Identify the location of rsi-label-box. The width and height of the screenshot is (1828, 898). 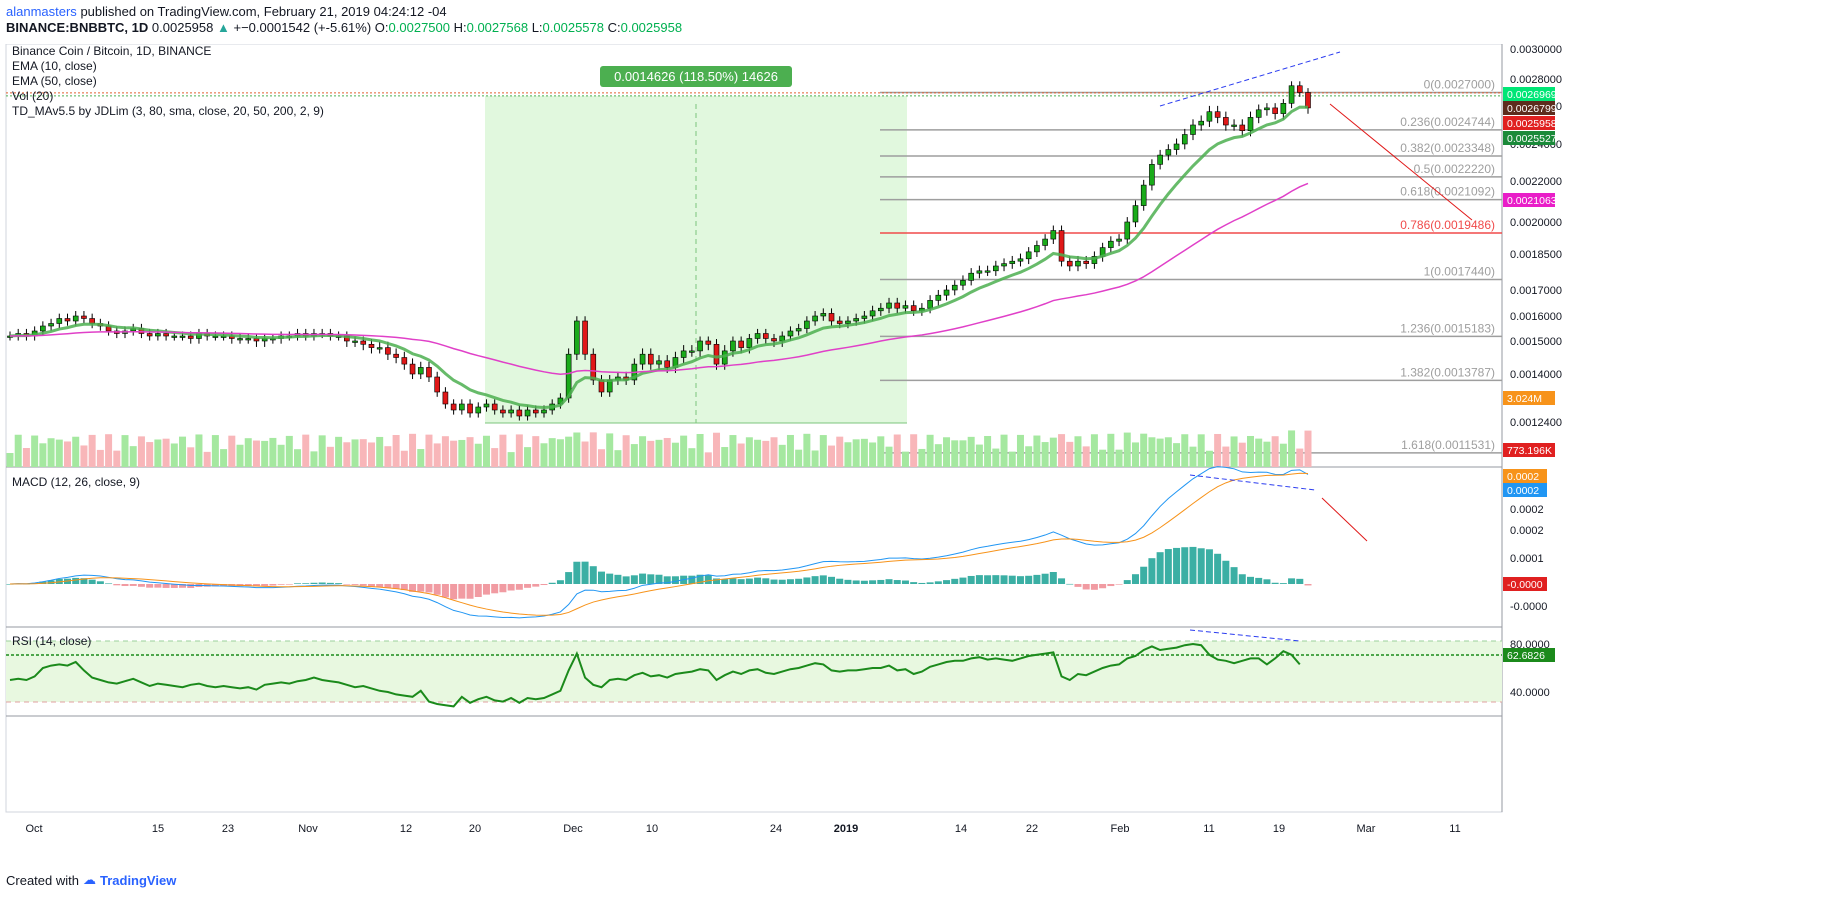
(1529, 655).